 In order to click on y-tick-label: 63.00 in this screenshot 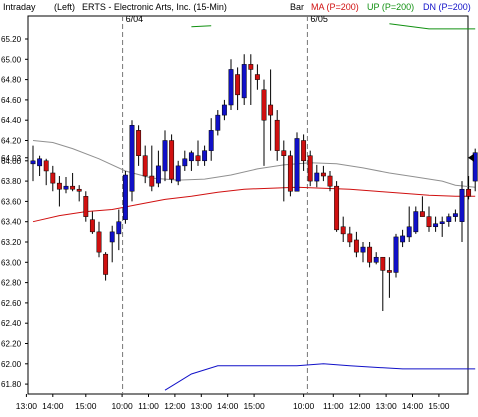, I will do `click(11, 262)`.